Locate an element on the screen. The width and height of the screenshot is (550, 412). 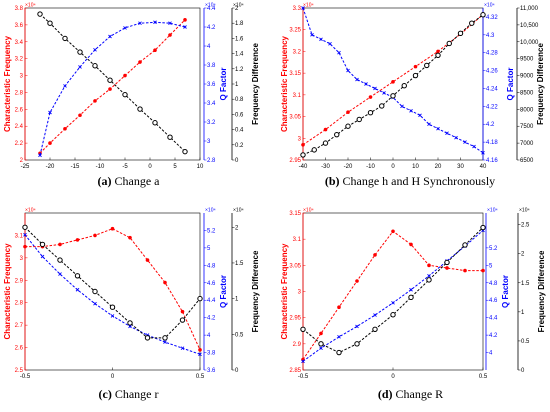
mid-y-tick-label: 4.2 is located at coordinates (490, 125).